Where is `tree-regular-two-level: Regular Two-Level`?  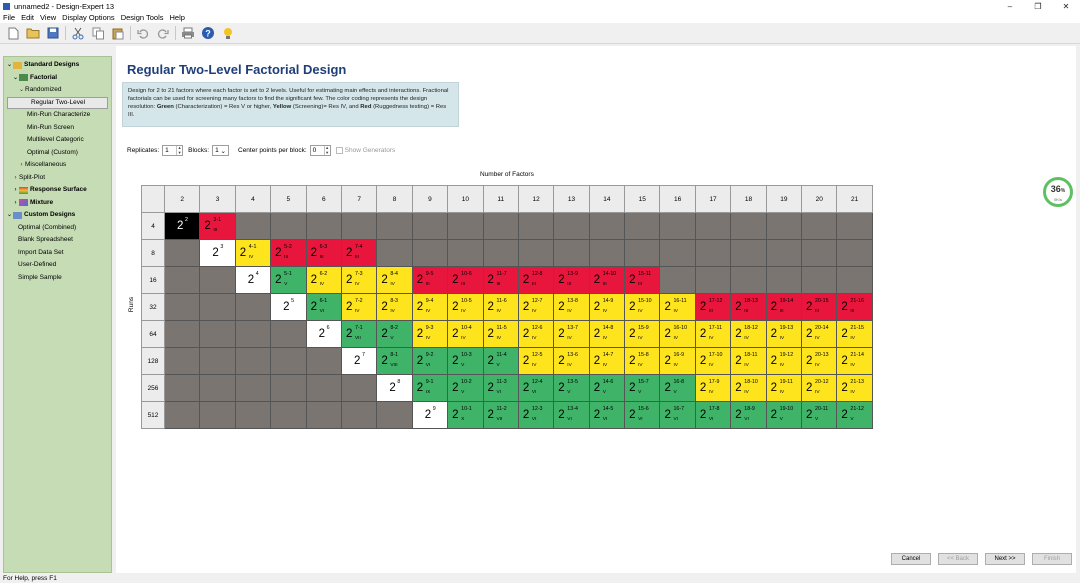
tree-regular-two-level: Regular Two-Level is located at coordinates (57, 102).